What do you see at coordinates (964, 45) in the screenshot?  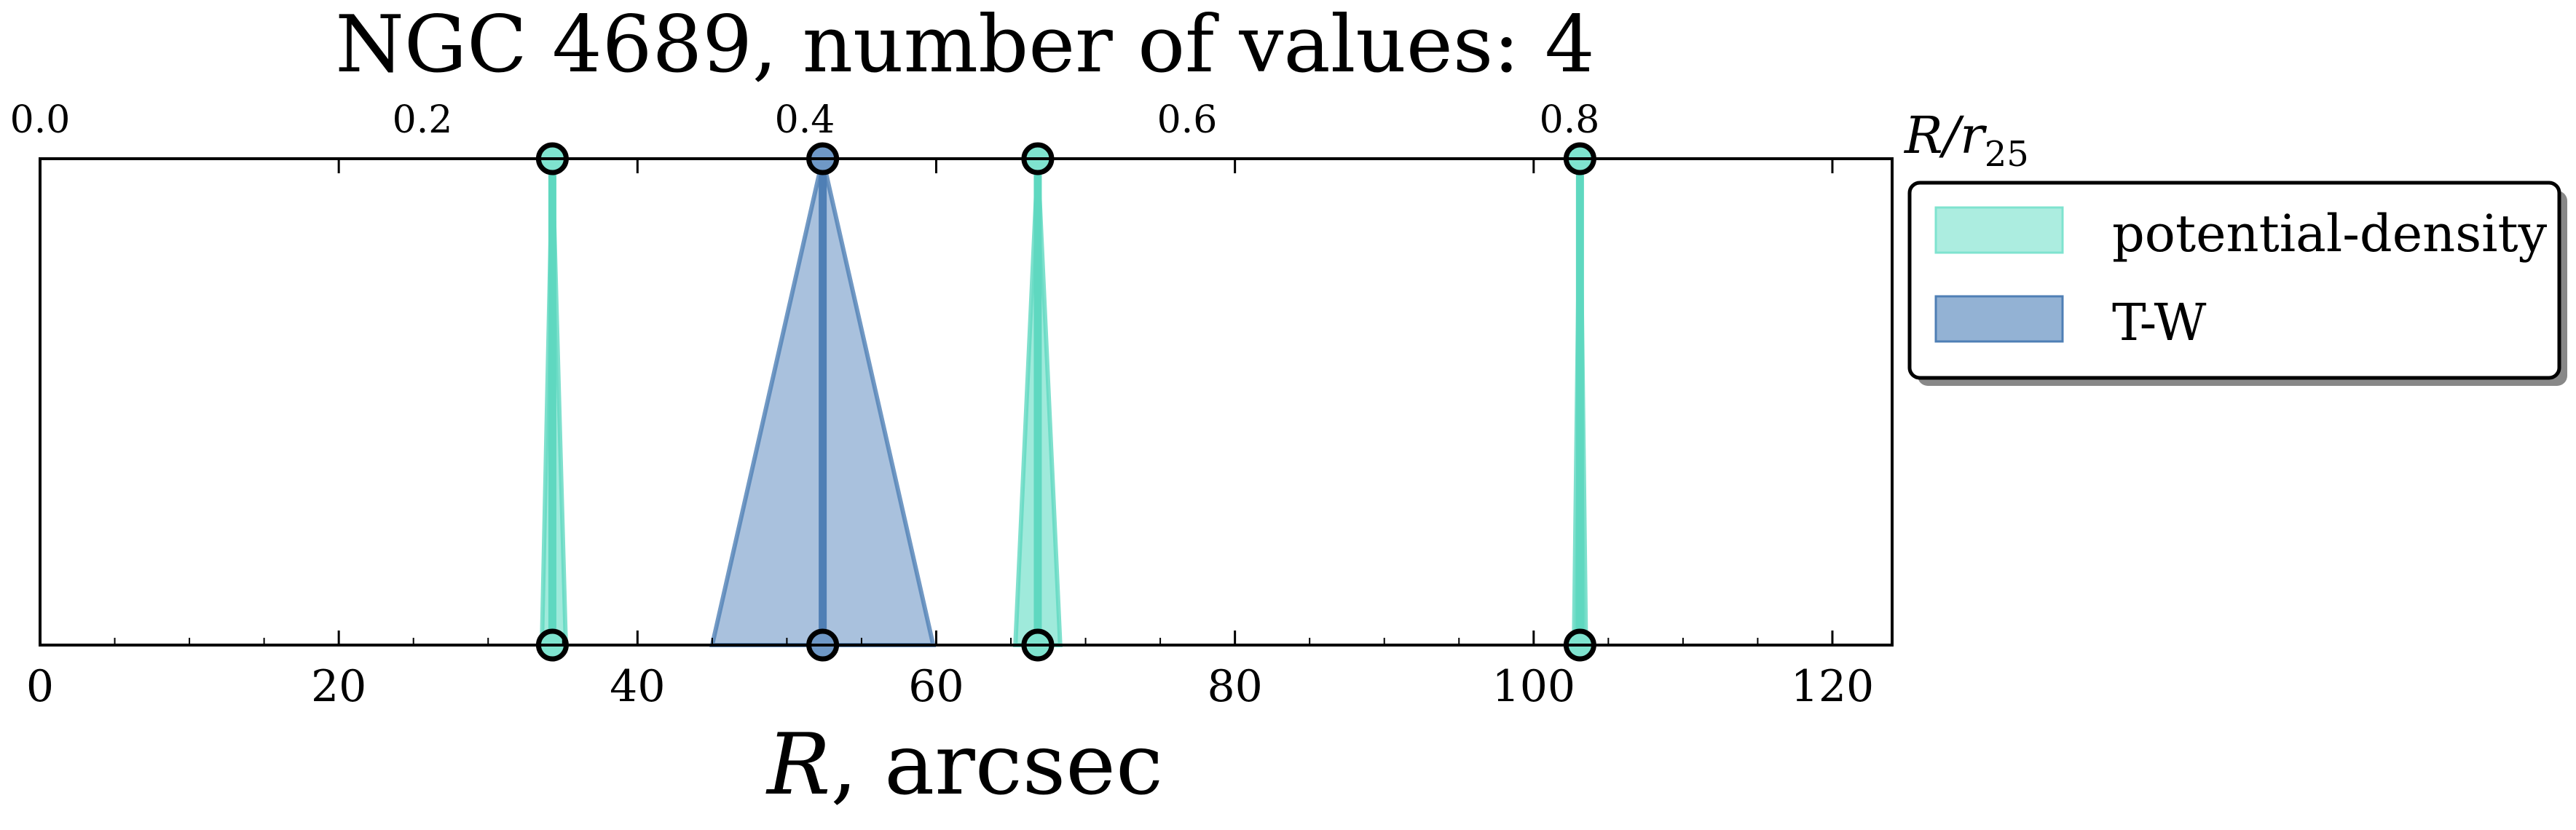 I see `chart-title: NGC 4689, number of values: 4` at bounding box center [964, 45].